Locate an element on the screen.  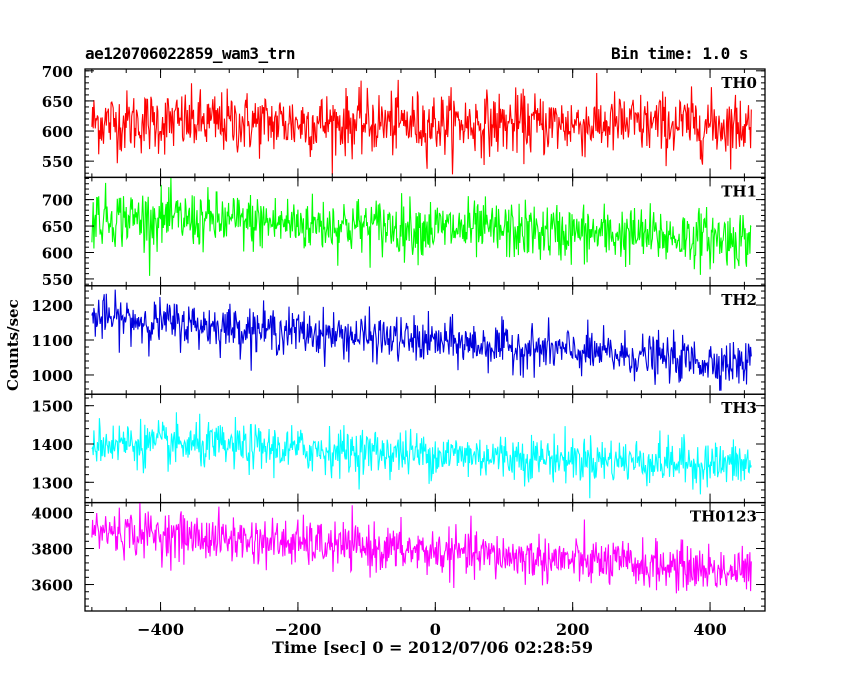
panel-label-th0: TH0 is located at coordinates (739, 83).